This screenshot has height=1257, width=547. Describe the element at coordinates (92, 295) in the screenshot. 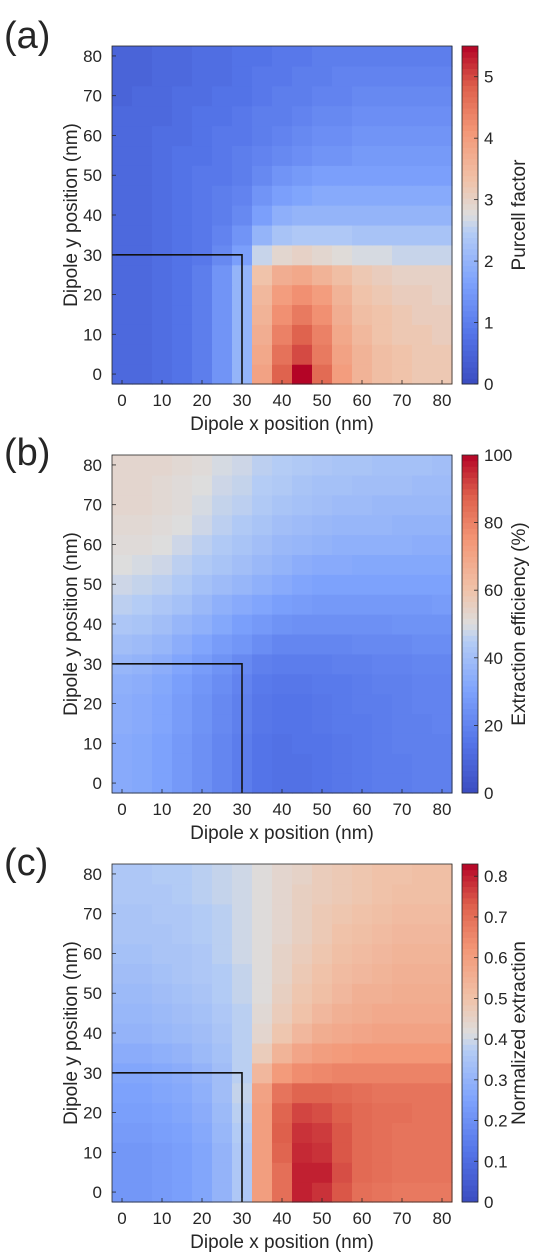

I see `y-tick-label: 20` at that location.